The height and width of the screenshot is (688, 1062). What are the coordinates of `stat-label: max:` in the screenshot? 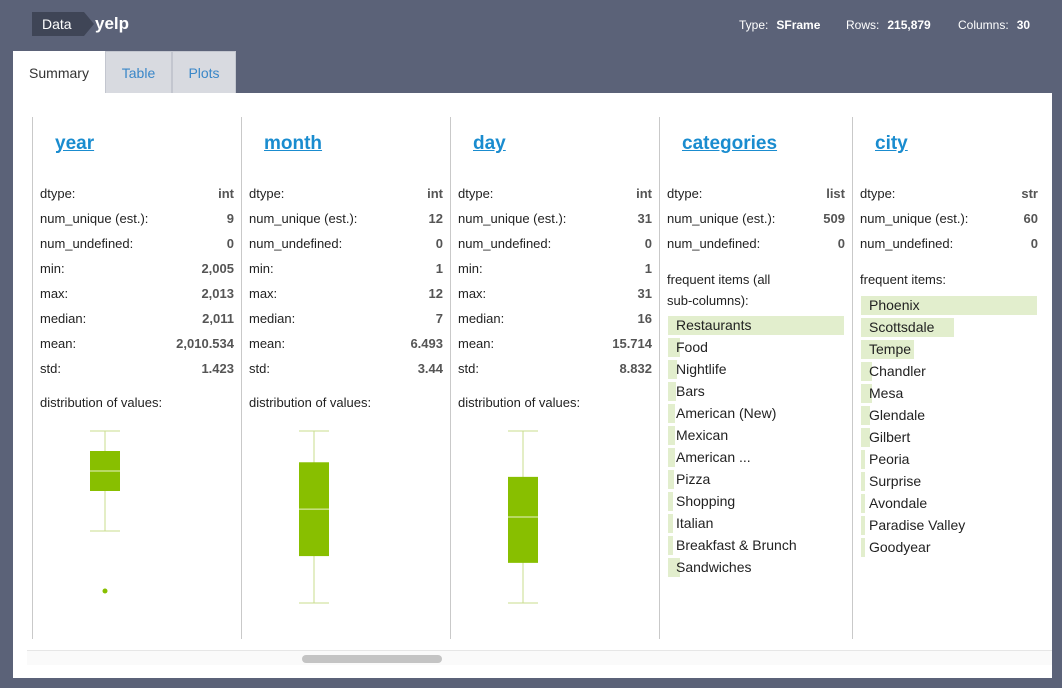 It's located at (54, 293).